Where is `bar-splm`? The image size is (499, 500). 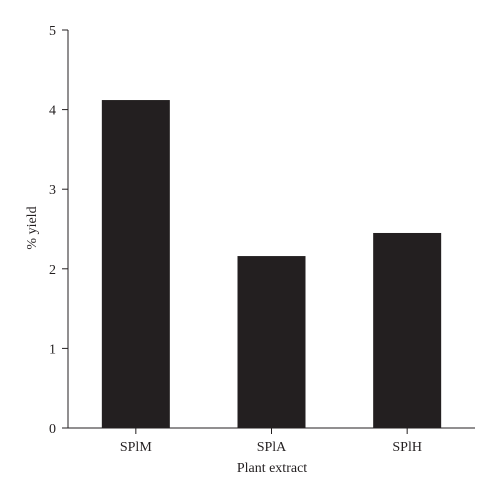 bar-splm is located at coordinates (135, 264).